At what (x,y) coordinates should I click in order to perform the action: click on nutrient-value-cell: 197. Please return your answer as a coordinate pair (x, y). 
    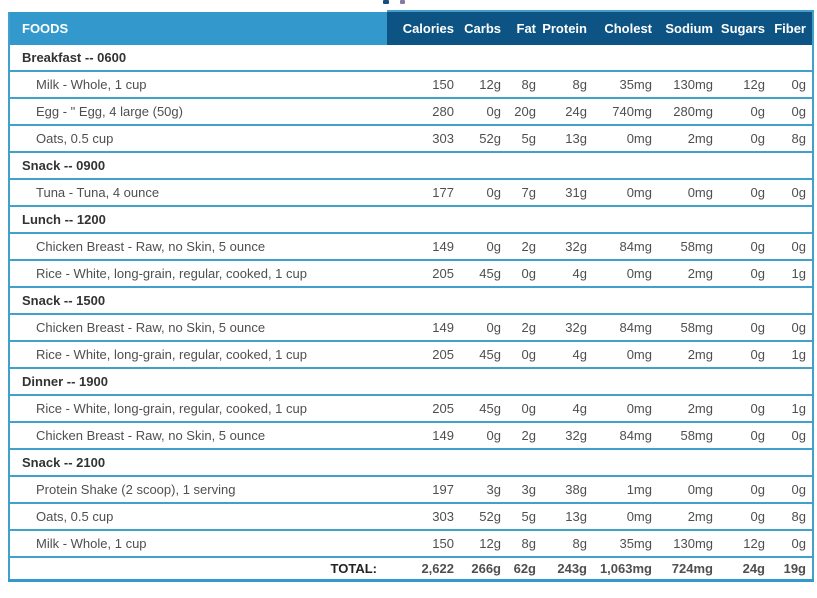
    Looking at the image, I should click on (443, 489).